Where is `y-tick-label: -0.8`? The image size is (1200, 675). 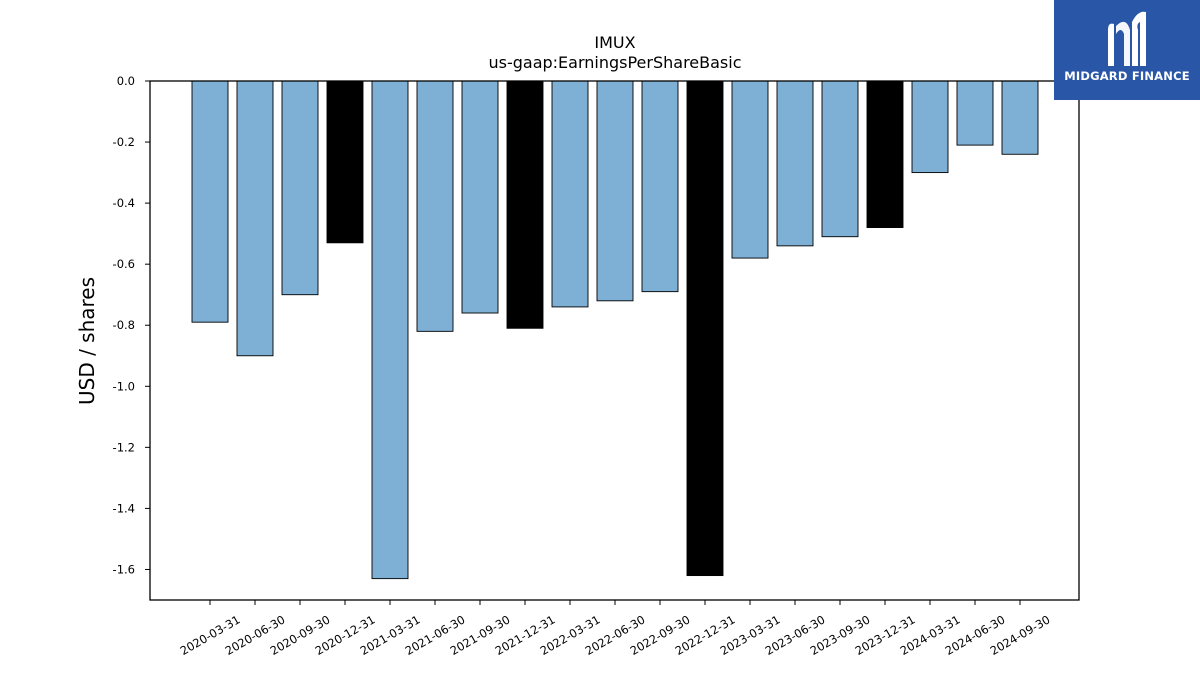
y-tick-label: -0.8 is located at coordinates (124, 325).